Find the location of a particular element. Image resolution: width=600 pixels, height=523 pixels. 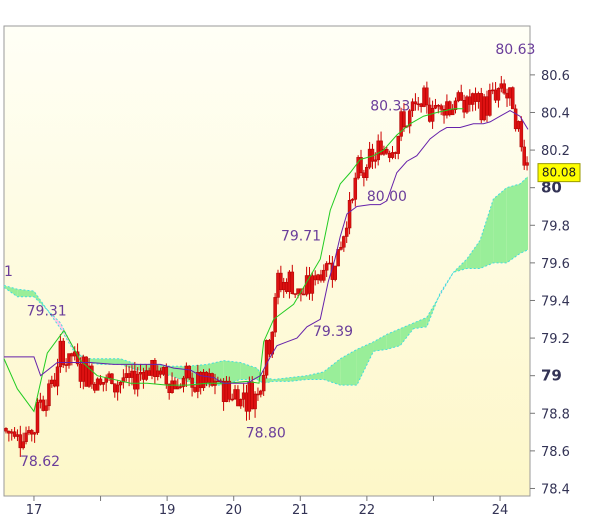

y-tick-label: 80.2 is located at coordinates (555, 151).